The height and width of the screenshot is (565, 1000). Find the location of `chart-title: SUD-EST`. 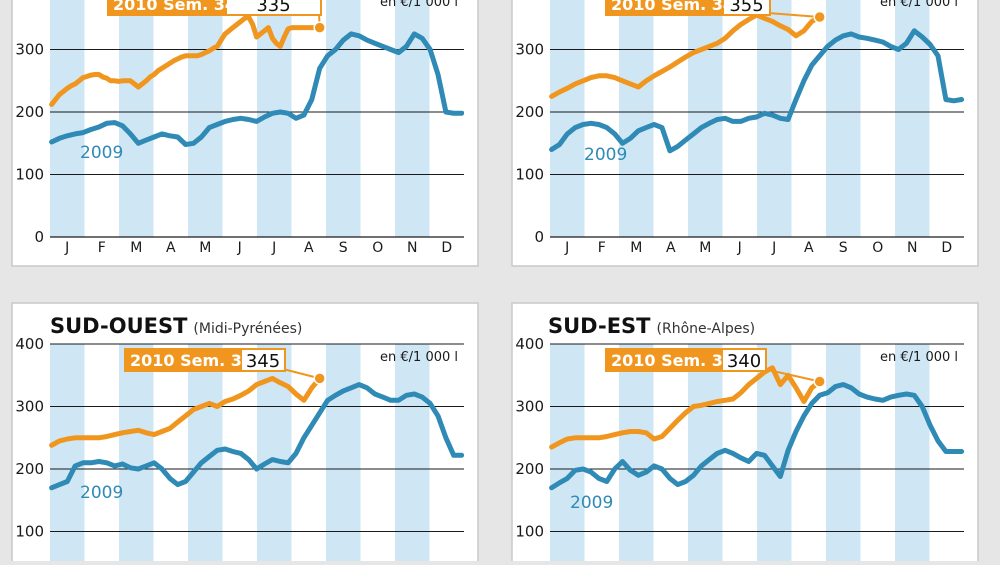

chart-title: SUD-EST is located at coordinates (599, 326).